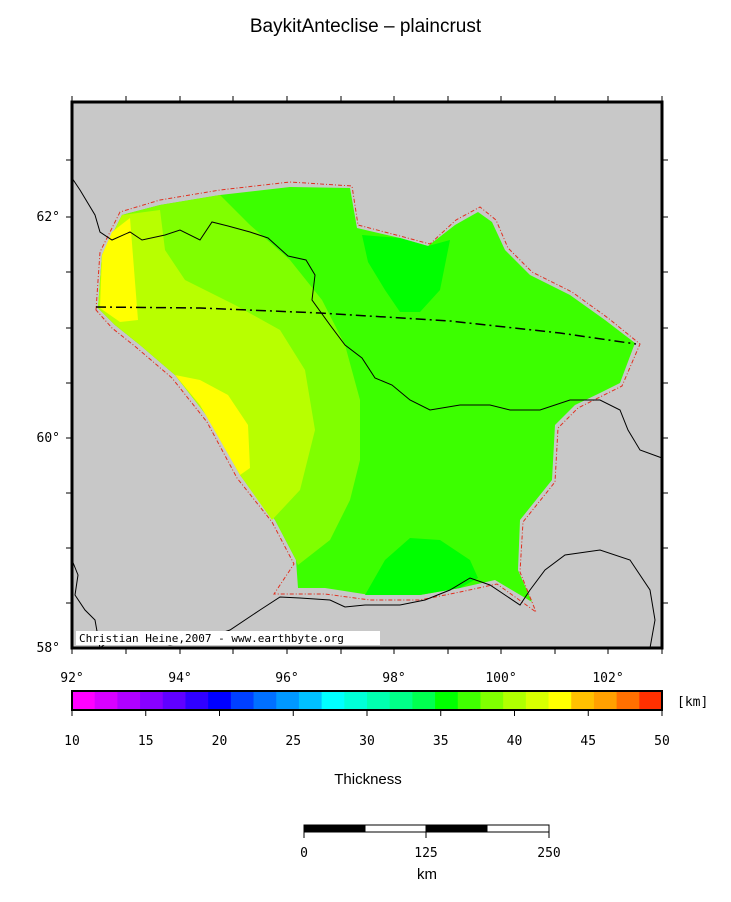  I want to click on scale-unit: km, so click(427, 874).